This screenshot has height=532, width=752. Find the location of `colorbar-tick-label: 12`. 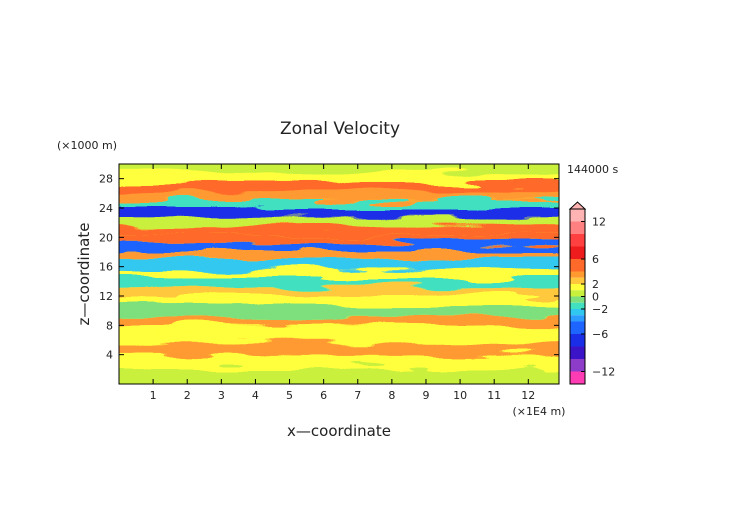

colorbar-tick-label: 12 is located at coordinates (599, 222).